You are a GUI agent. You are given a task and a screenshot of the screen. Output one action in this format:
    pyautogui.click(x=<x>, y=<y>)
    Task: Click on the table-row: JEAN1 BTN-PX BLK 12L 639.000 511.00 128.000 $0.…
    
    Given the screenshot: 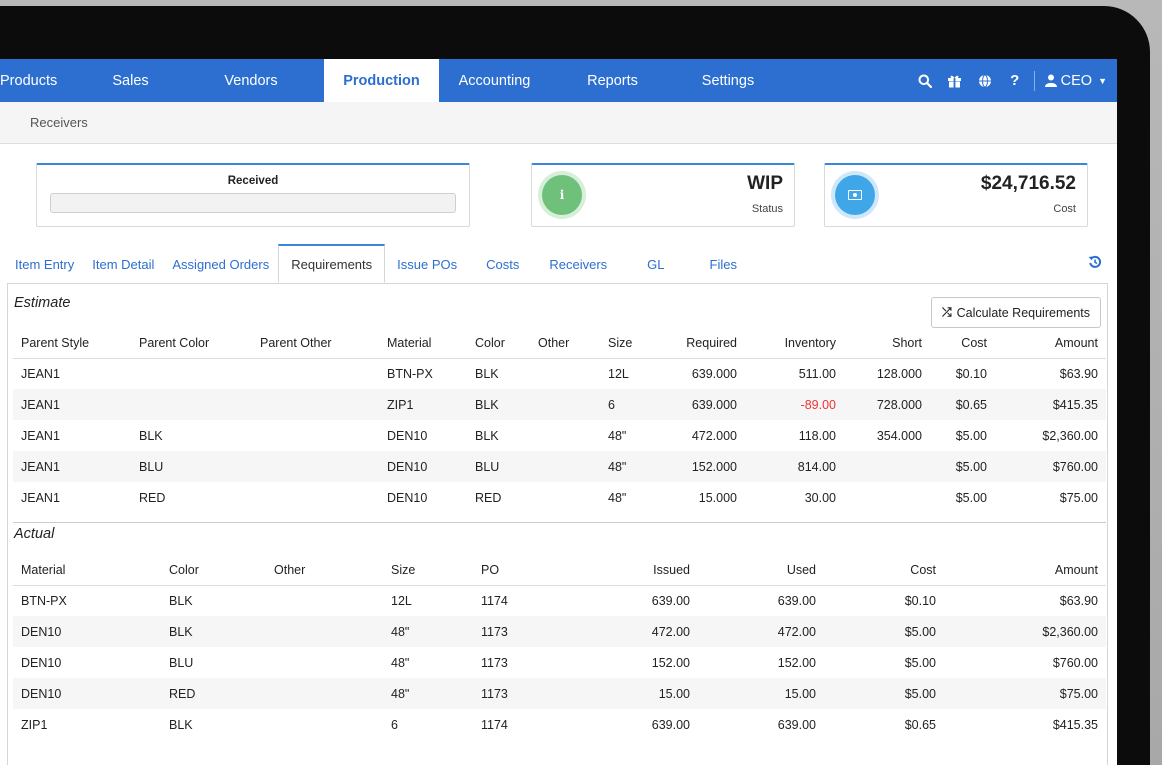 What is the action you would take?
    pyautogui.click(x=559, y=373)
    